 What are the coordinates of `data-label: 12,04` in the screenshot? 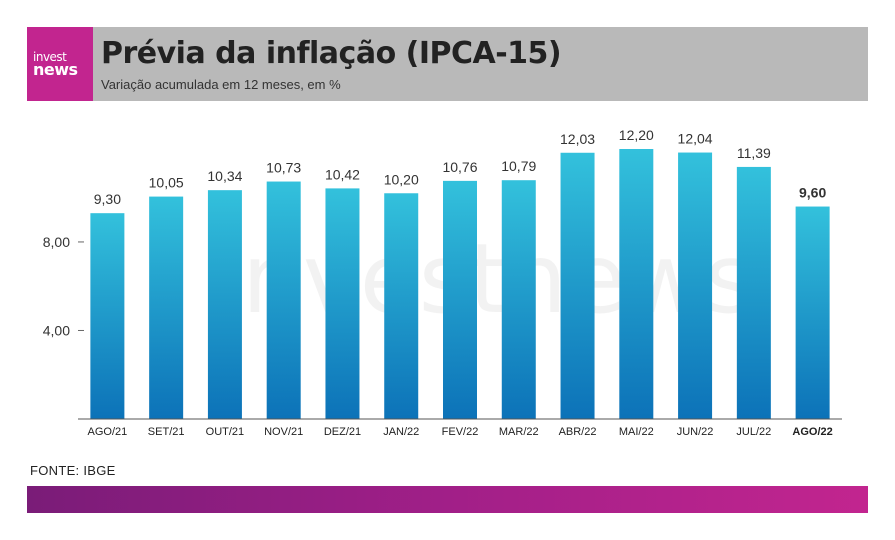 It's located at (695, 139).